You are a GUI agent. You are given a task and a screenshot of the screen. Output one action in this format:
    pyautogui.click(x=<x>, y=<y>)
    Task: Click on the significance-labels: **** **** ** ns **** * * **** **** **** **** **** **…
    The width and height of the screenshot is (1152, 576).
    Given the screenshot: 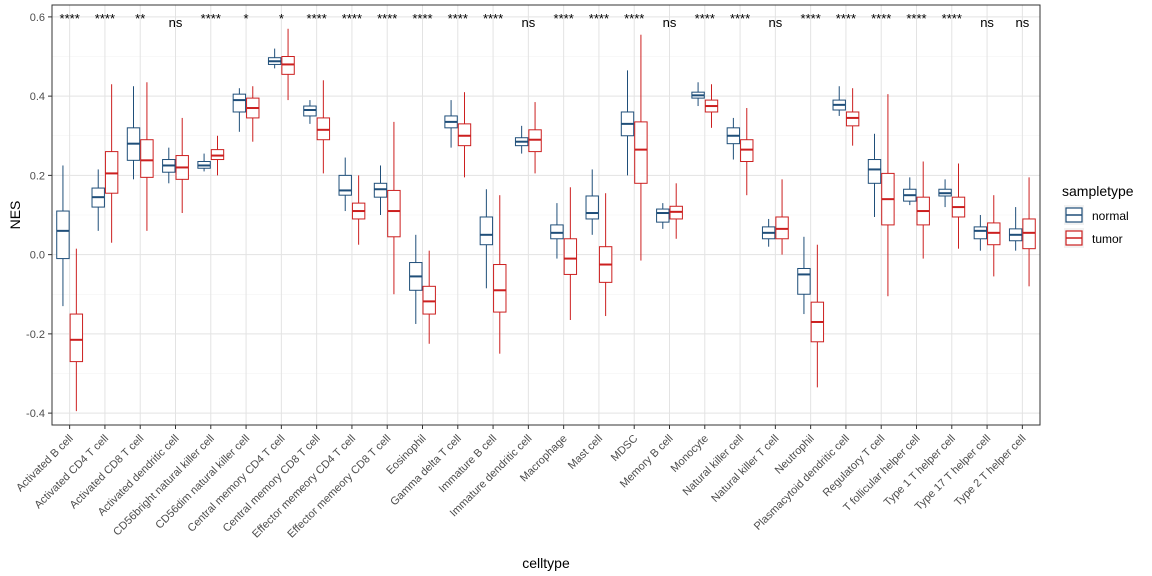 What is the action you would take?
    pyautogui.click(x=545, y=20)
    